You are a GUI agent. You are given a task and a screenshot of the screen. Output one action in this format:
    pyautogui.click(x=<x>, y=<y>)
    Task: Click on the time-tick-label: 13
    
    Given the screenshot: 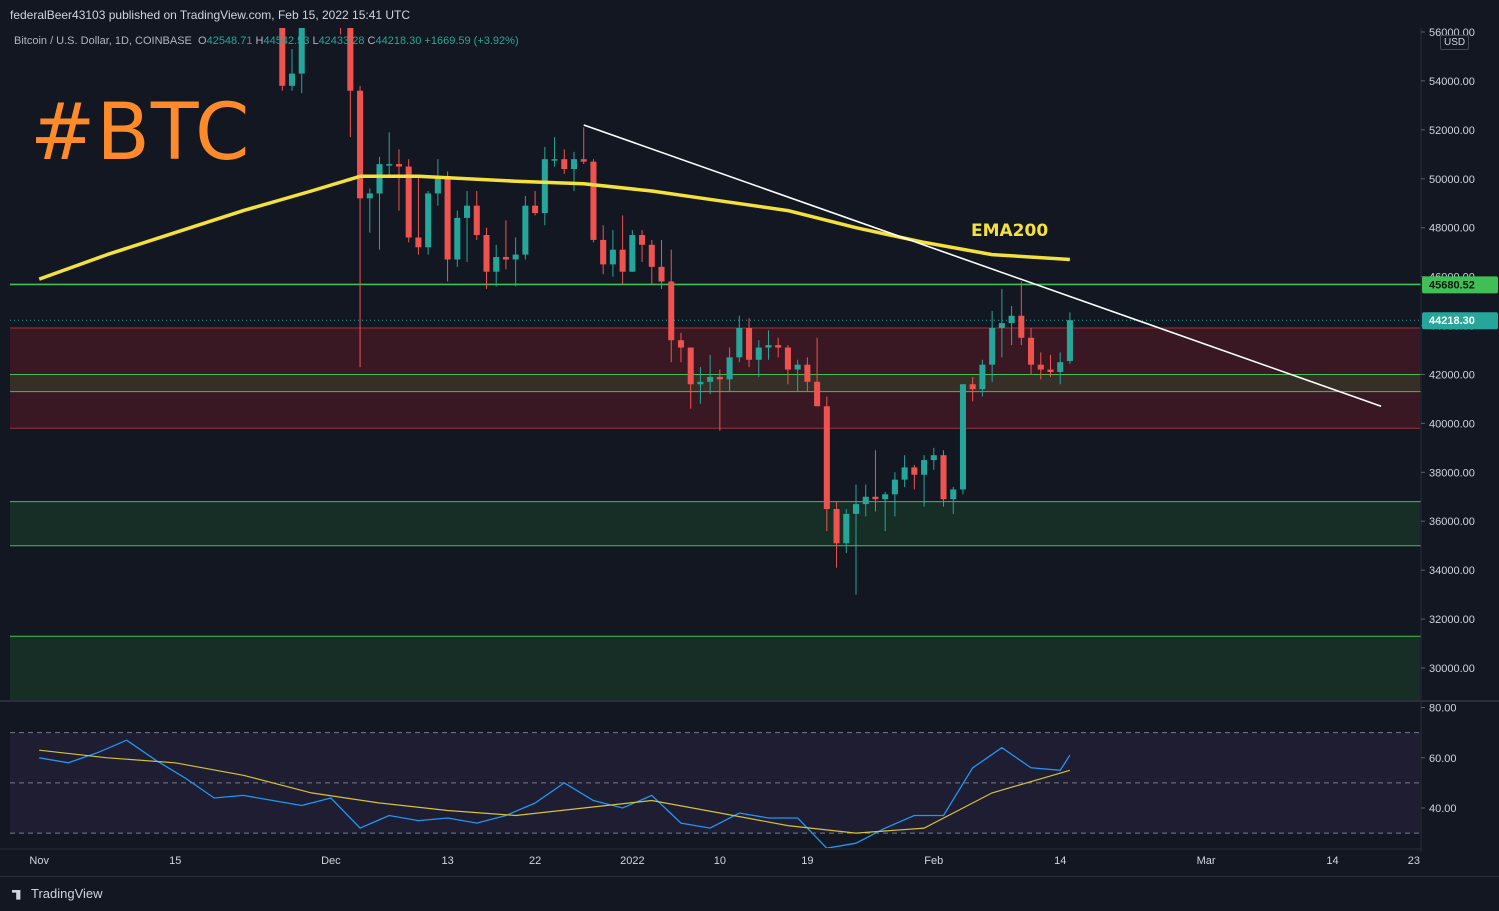 What is the action you would take?
    pyautogui.click(x=447, y=861)
    